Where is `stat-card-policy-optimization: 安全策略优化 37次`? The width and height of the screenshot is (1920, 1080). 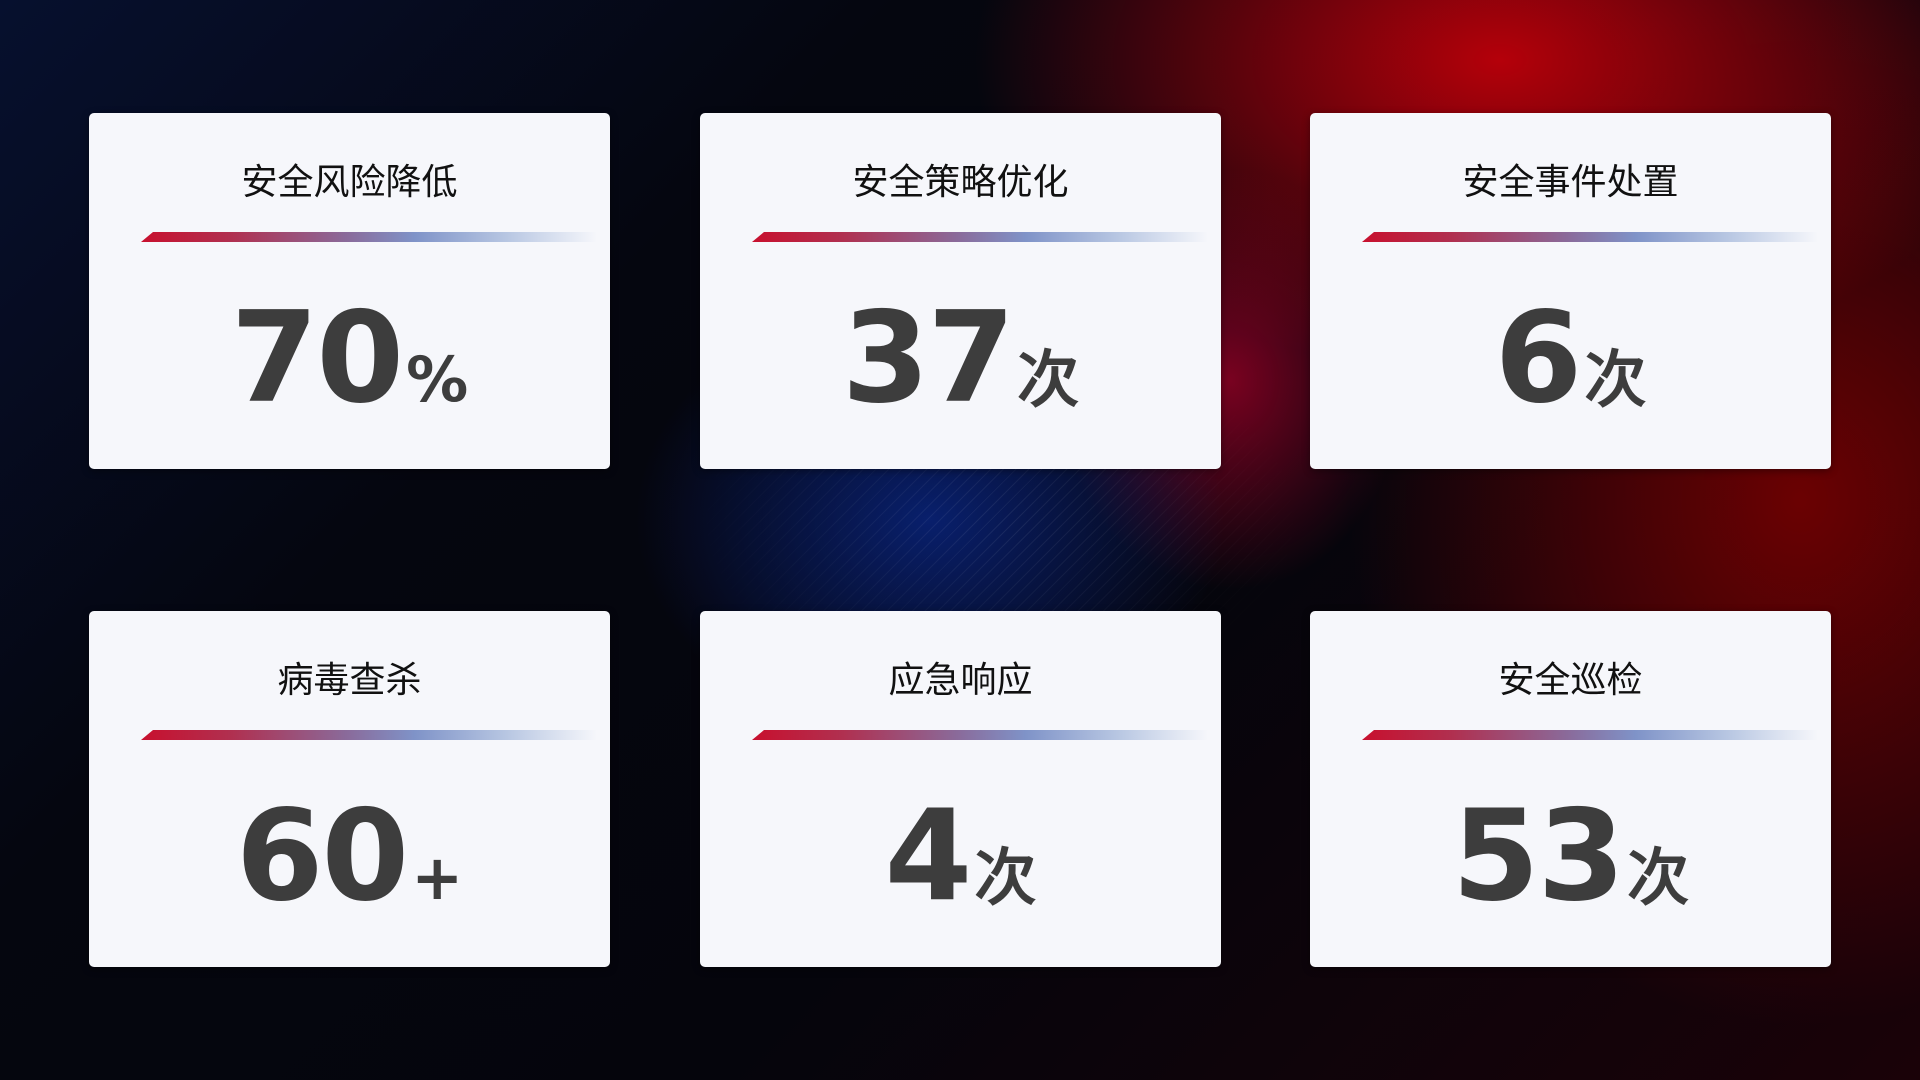
stat-card-policy-optimization: 安全策略优化 37次 is located at coordinates (960, 291).